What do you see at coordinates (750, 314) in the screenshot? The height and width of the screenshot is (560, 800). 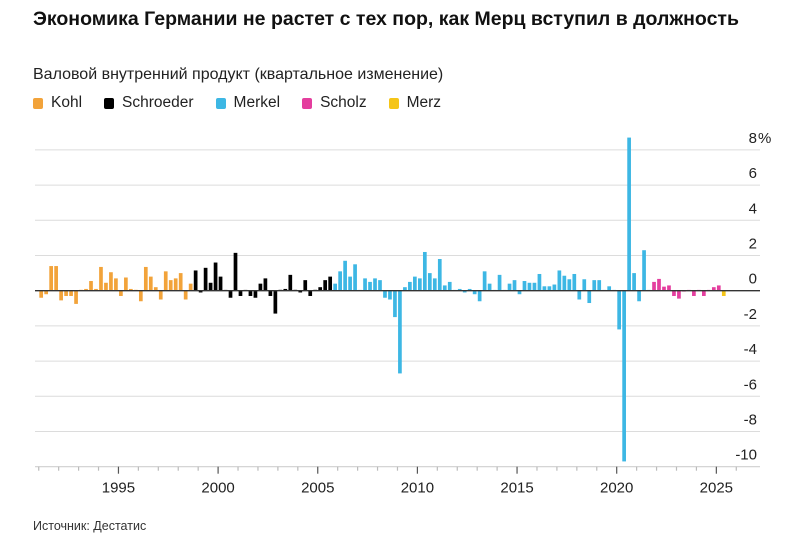 I see `y-tick-label: -2` at bounding box center [750, 314].